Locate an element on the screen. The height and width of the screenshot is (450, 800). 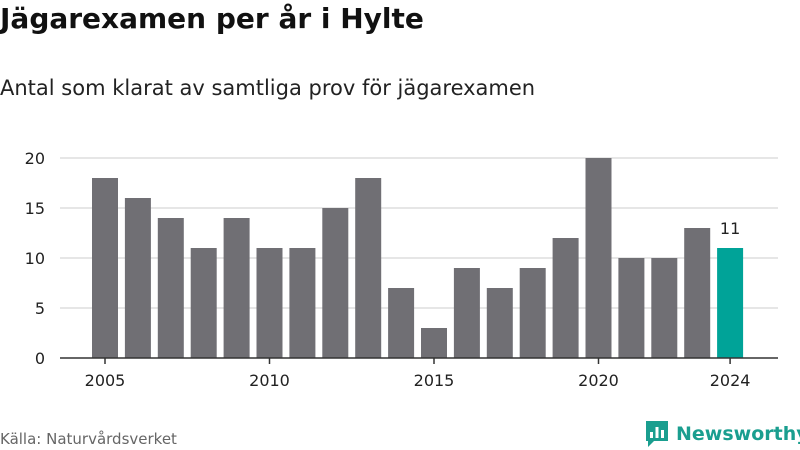
bar-2023 is located at coordinates (697, 293).